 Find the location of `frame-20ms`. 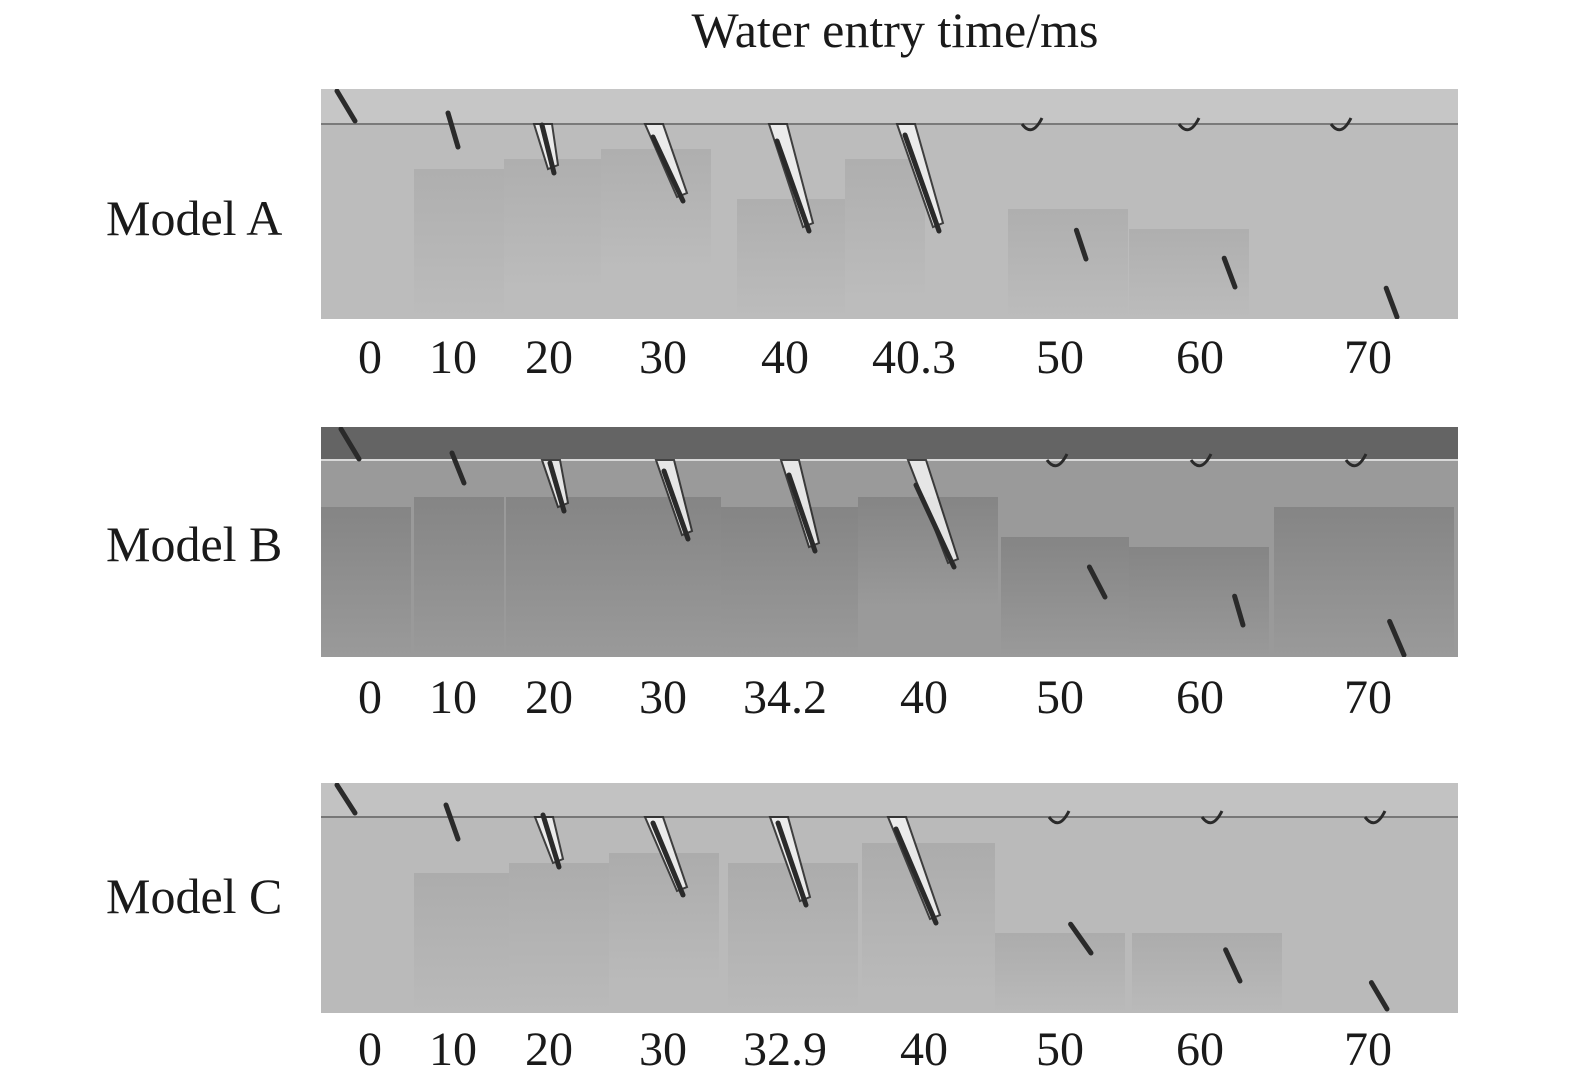

frame-20ms is located at coordinates (555, 542).